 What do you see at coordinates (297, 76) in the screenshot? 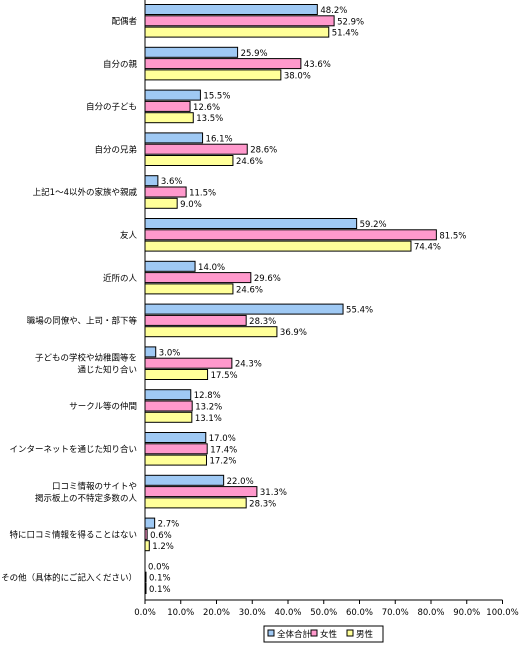
I see `data-label: 38.0%` at bounding box center [297, 76].